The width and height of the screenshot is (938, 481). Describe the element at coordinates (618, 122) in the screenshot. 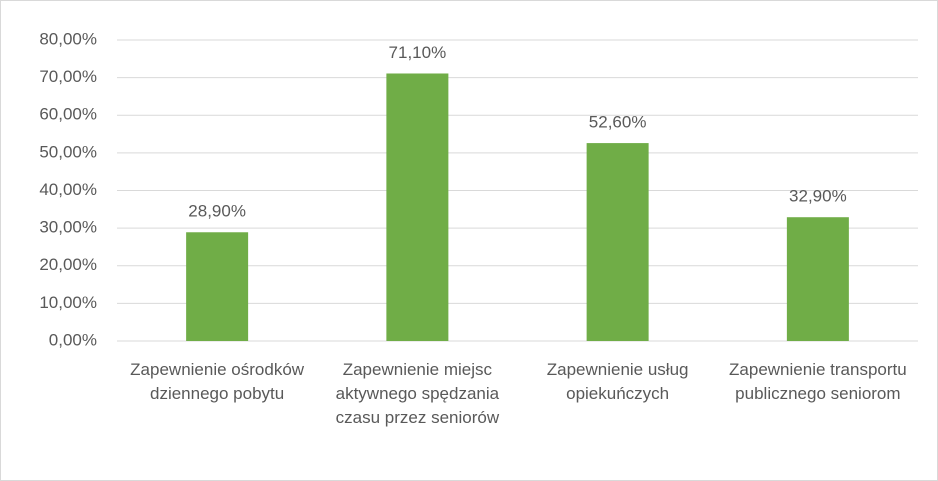

I see `data-label: 52,60%` at that location.